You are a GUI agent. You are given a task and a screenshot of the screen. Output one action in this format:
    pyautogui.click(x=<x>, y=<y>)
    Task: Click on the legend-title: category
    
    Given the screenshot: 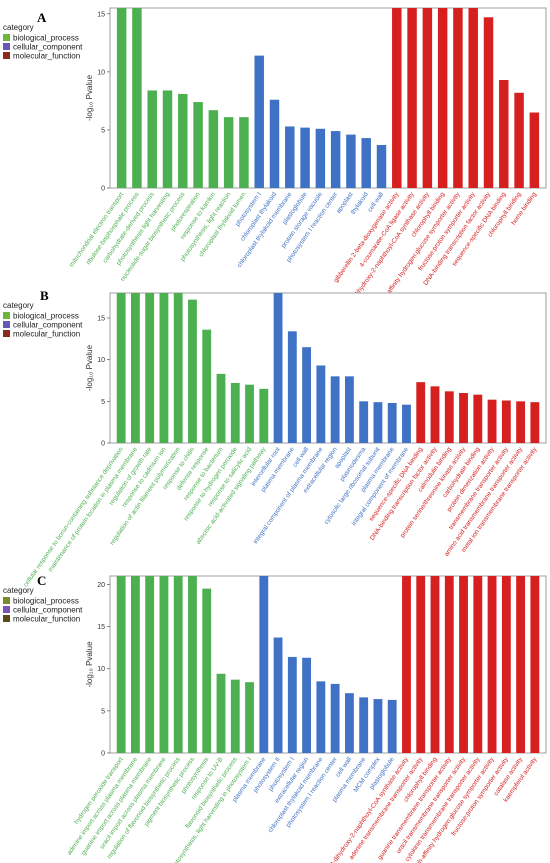 What is the action you would take?
    pyautogui.click(x=18, y=590)
    